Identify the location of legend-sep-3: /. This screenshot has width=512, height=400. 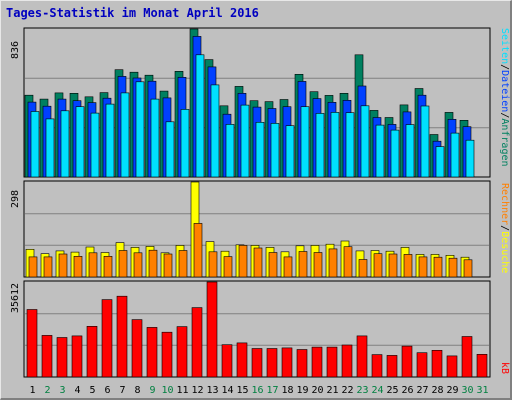
(504, 228).